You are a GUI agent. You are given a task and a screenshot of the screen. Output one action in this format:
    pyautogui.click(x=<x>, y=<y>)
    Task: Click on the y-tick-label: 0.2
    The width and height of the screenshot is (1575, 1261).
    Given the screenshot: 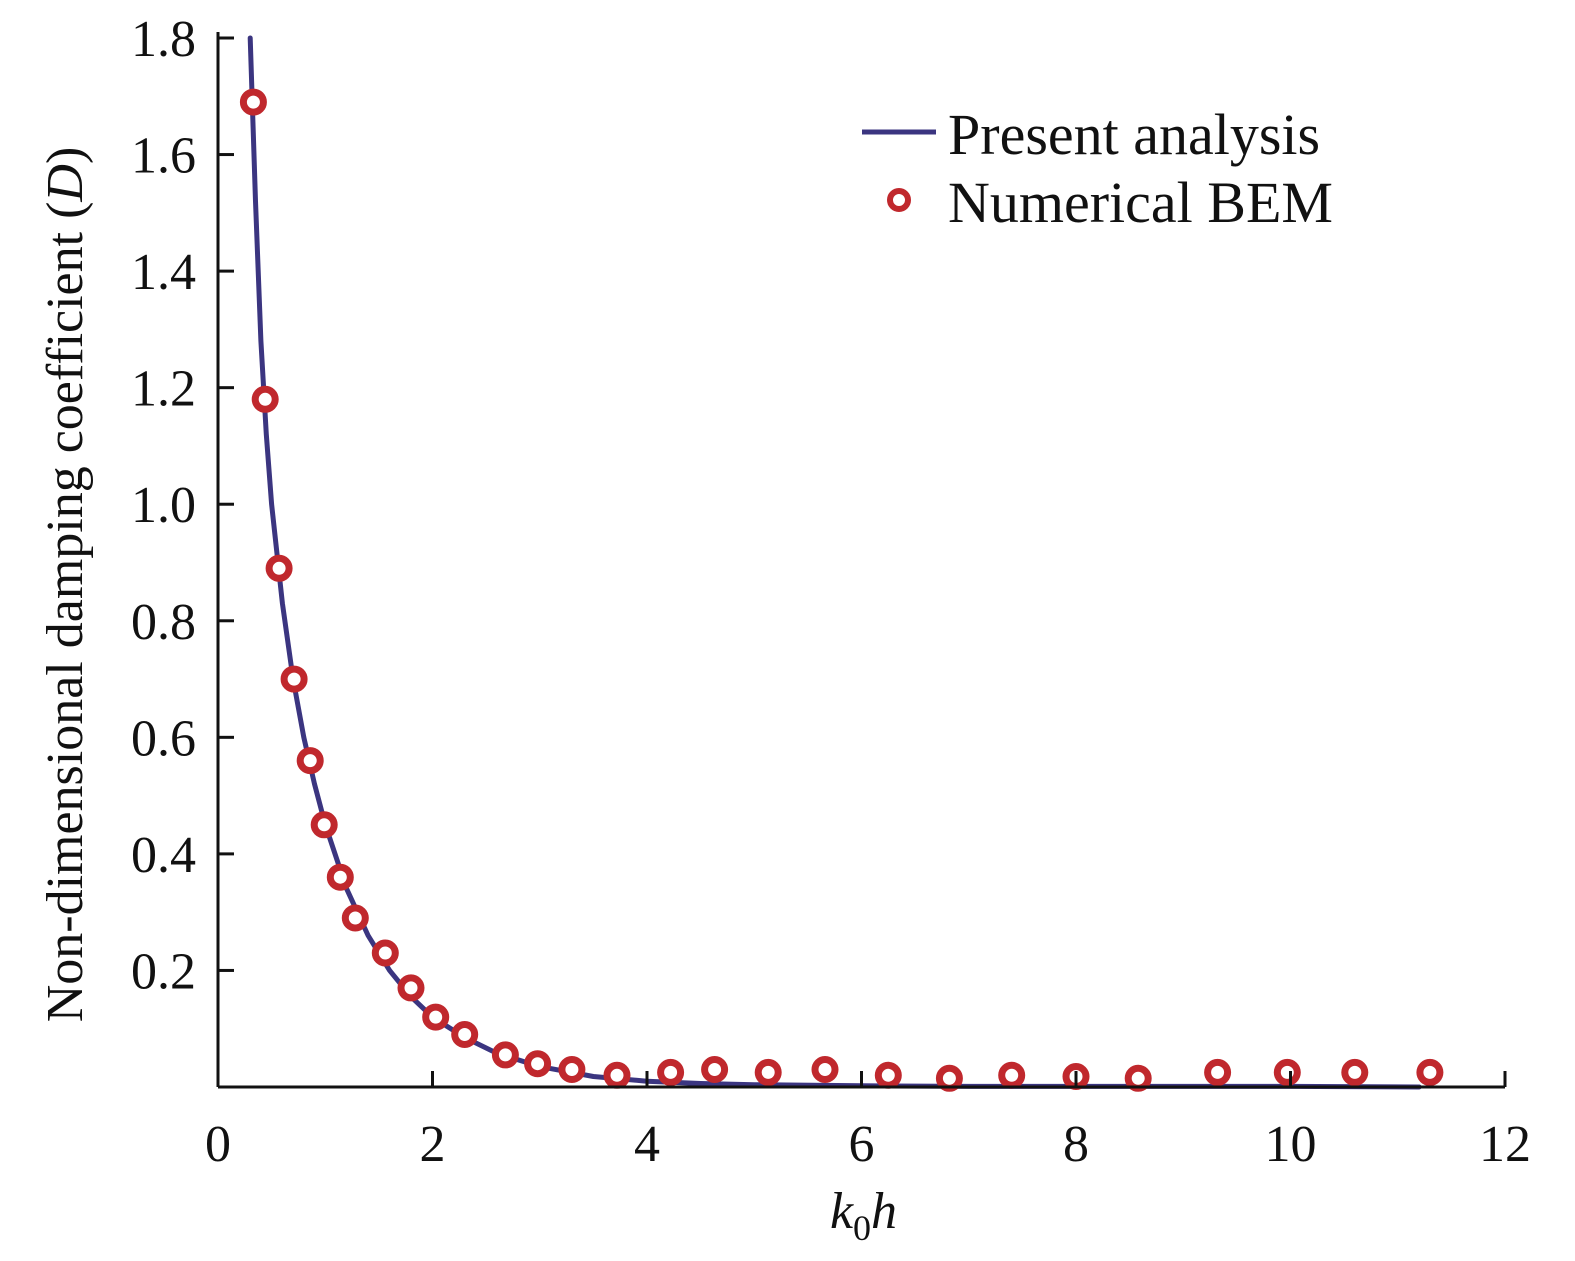 What is the action you would take?
    pyautogui.click(x=163, y=971)
    